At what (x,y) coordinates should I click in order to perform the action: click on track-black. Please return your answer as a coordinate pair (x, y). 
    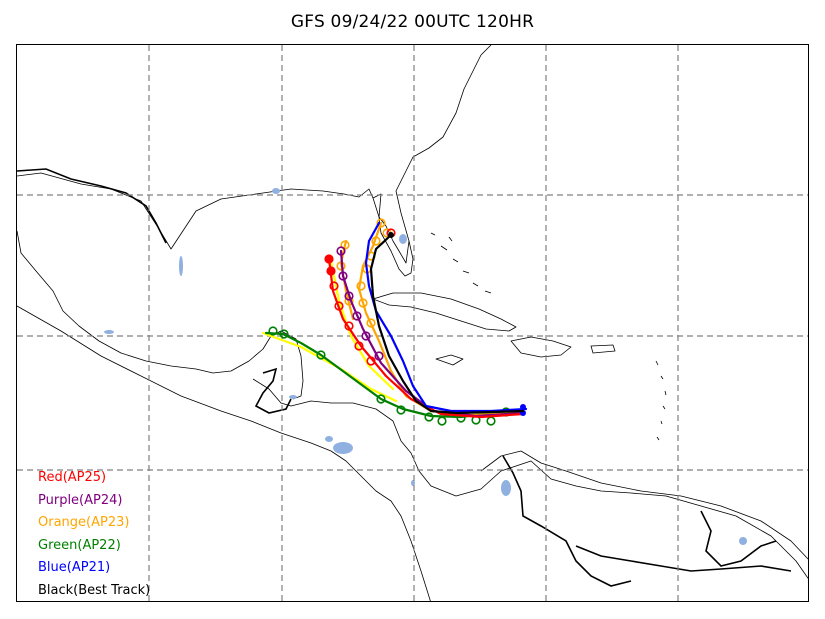
    Looking at the image, I should click on (447, 323).